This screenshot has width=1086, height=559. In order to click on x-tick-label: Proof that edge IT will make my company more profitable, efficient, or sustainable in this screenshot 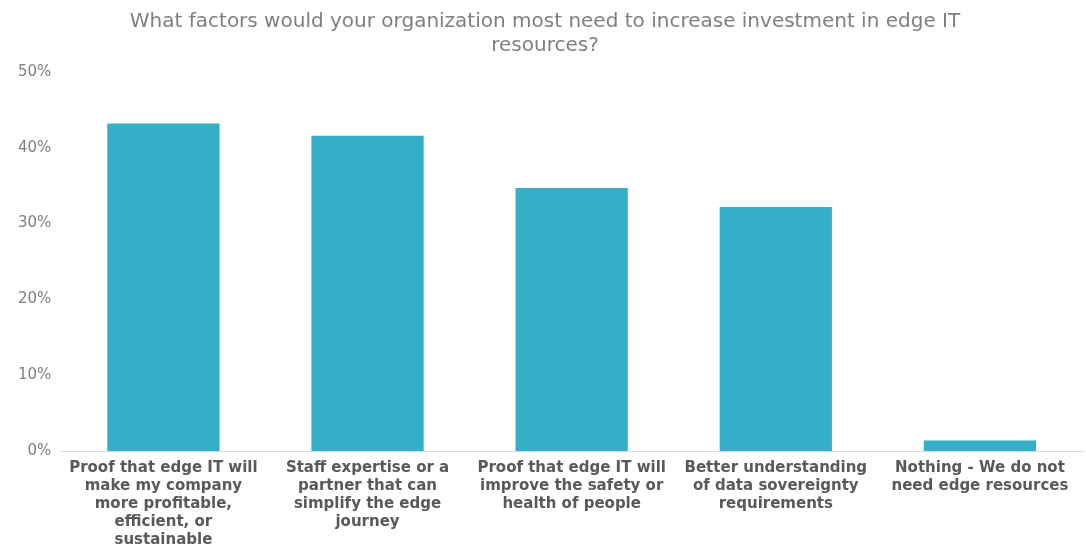, I will do `click(163, 502)`.